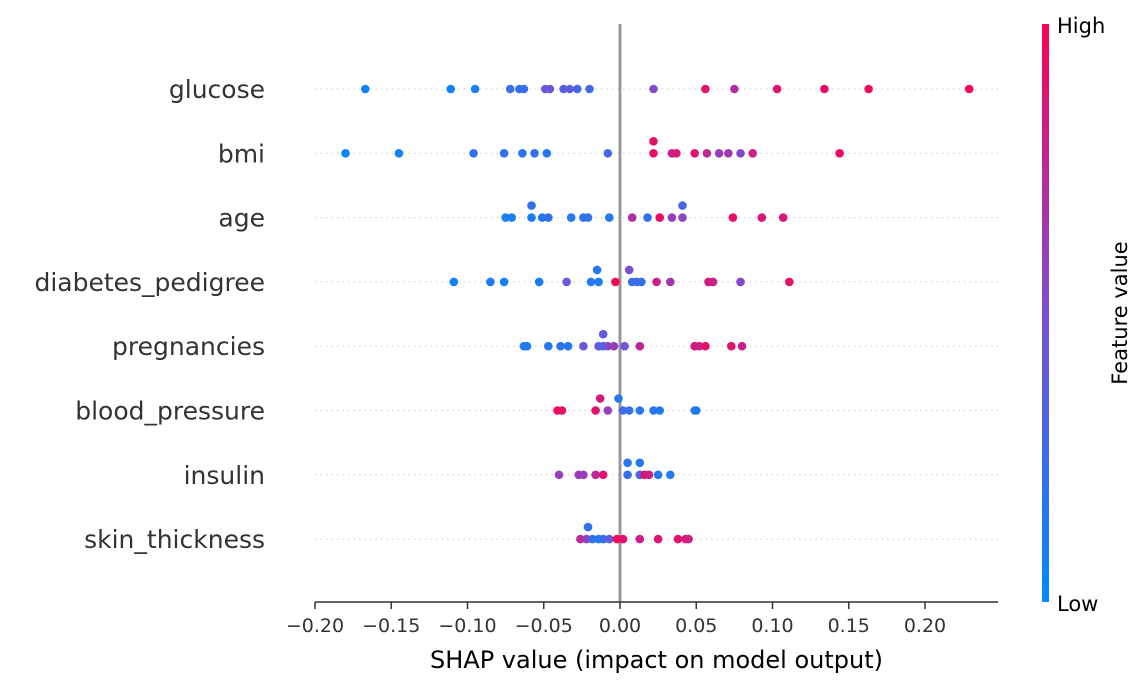 The image size is (1148, 689). What do you see at coordinates (696, 626) in the screenshot?
I see `x-tick-label: 0.05` at bounding box center [696, 626].